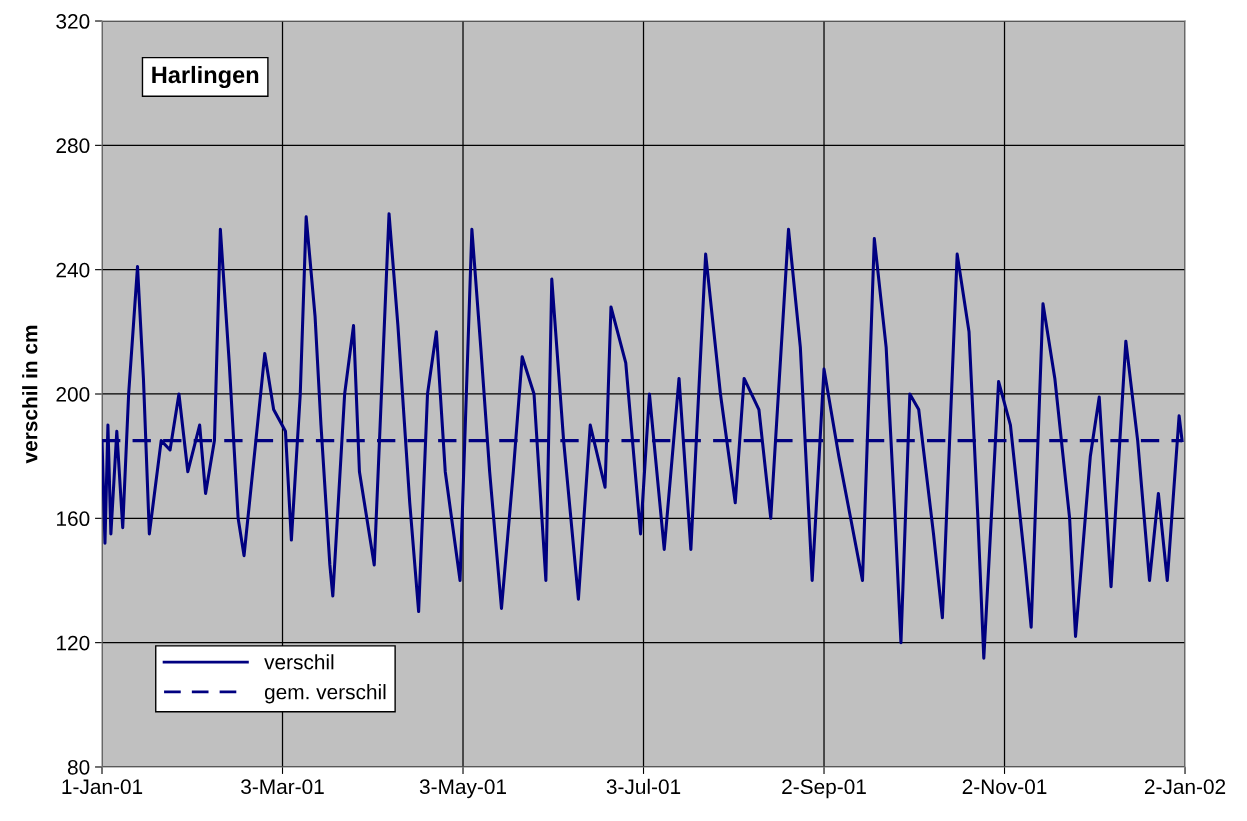  What do you see at coordinates (73, 146) in the screenshot?
I see `y-tick-label: 280` at bounding box center [73, 146].